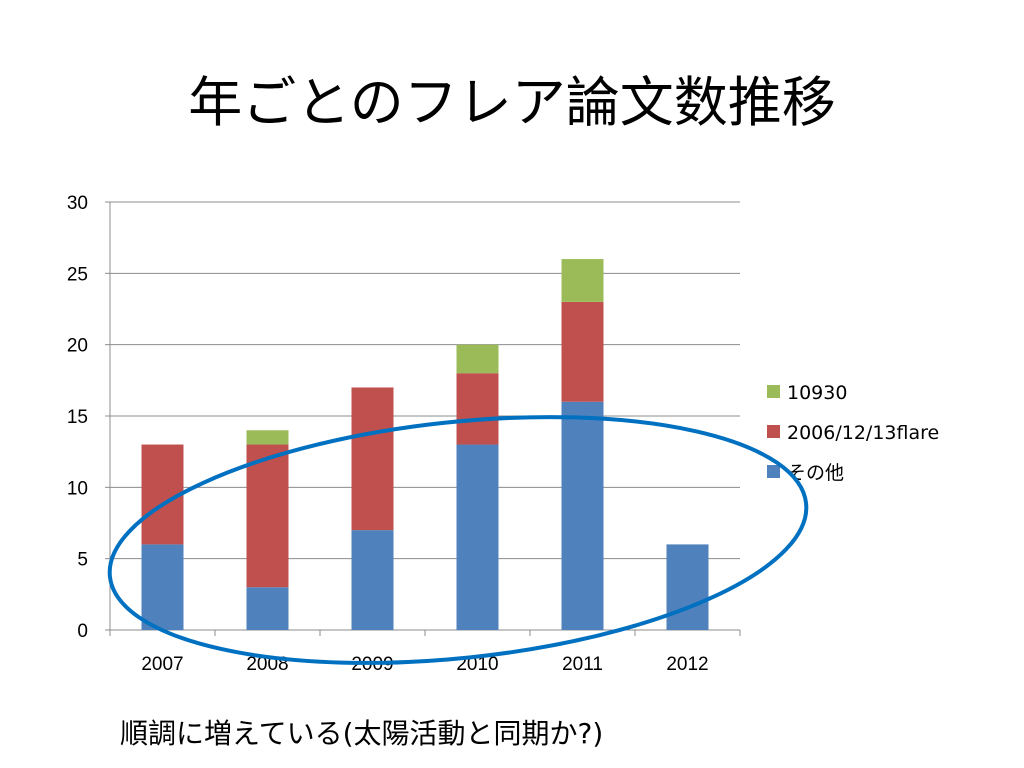 The height and width of the screenshot is (768, 1024). What do you see at coordinates (77, 346) in the screenshot?
I see `y-tick-label-20: 20` at bounding box center [77, 346].